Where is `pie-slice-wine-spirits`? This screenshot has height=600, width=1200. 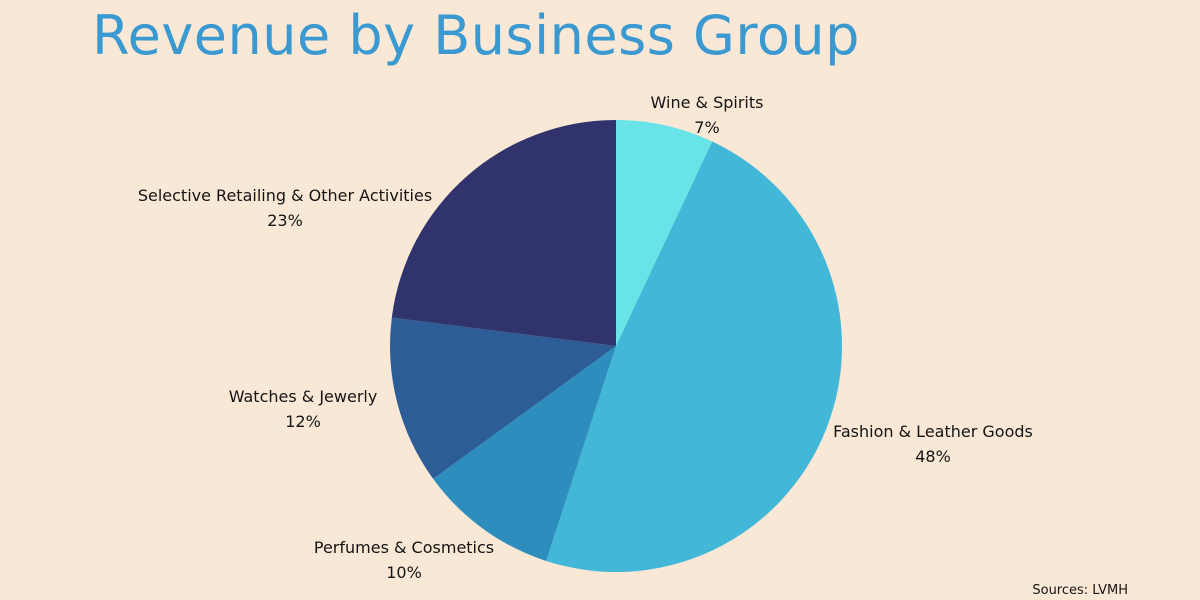 pie-slice-wine-spirits is located at coordinates (664, 233).